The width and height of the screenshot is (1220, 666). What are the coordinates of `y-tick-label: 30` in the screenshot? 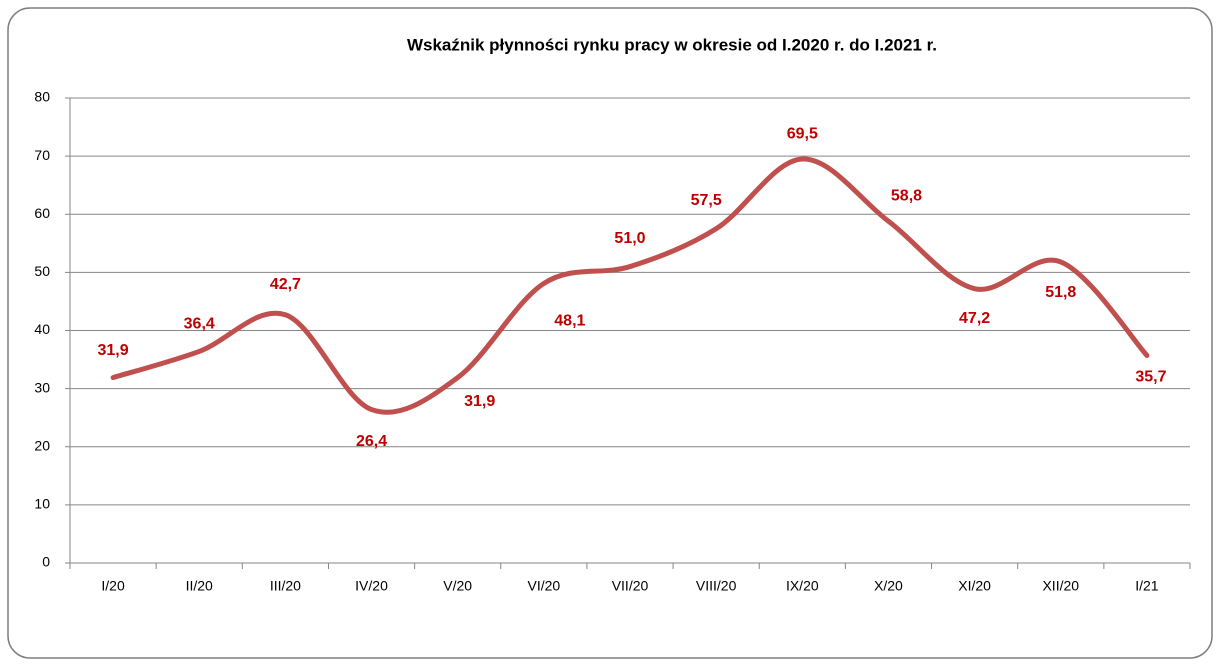 It's located at (42, 387).